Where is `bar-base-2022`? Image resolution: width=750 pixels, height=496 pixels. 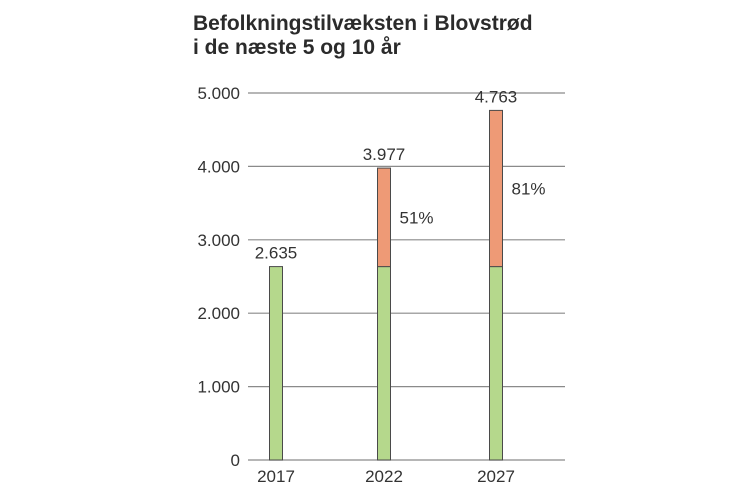
bar-base-2022 is located at coordinates (384, 363).